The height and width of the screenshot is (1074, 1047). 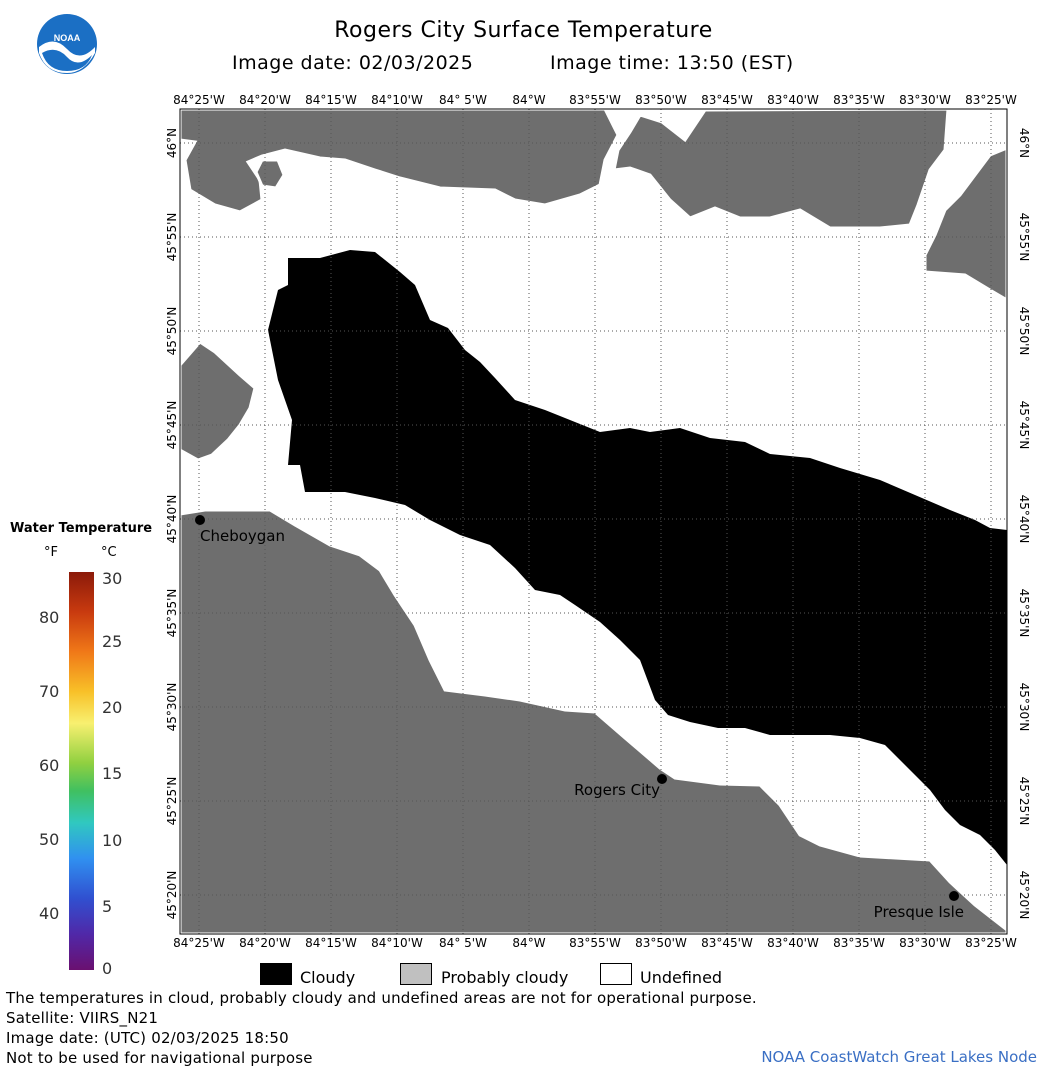 I want to click on lon-label-top: 84°20'W, so click(x=265, y=100).